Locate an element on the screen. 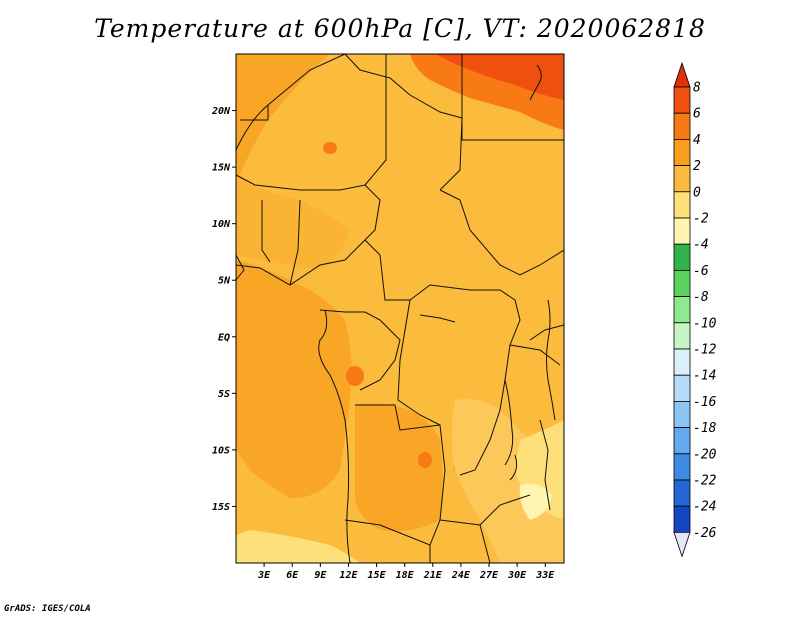 The width and height of the screenshot is (800, 618). colorbar-level-label: -24 is located at coordinates (704, 507).